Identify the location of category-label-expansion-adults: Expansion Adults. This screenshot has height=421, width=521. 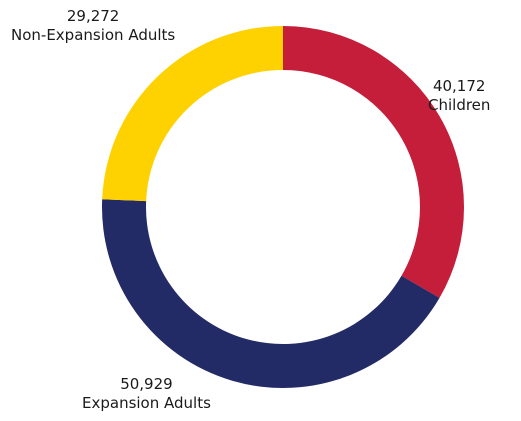
(146, 403).